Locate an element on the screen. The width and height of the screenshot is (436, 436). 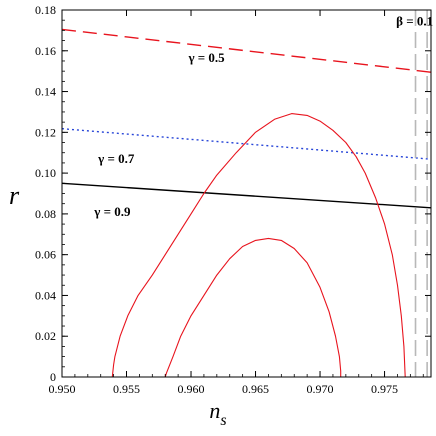
annotation-label: γ = 0.7 is located at coordinates (116, 158).